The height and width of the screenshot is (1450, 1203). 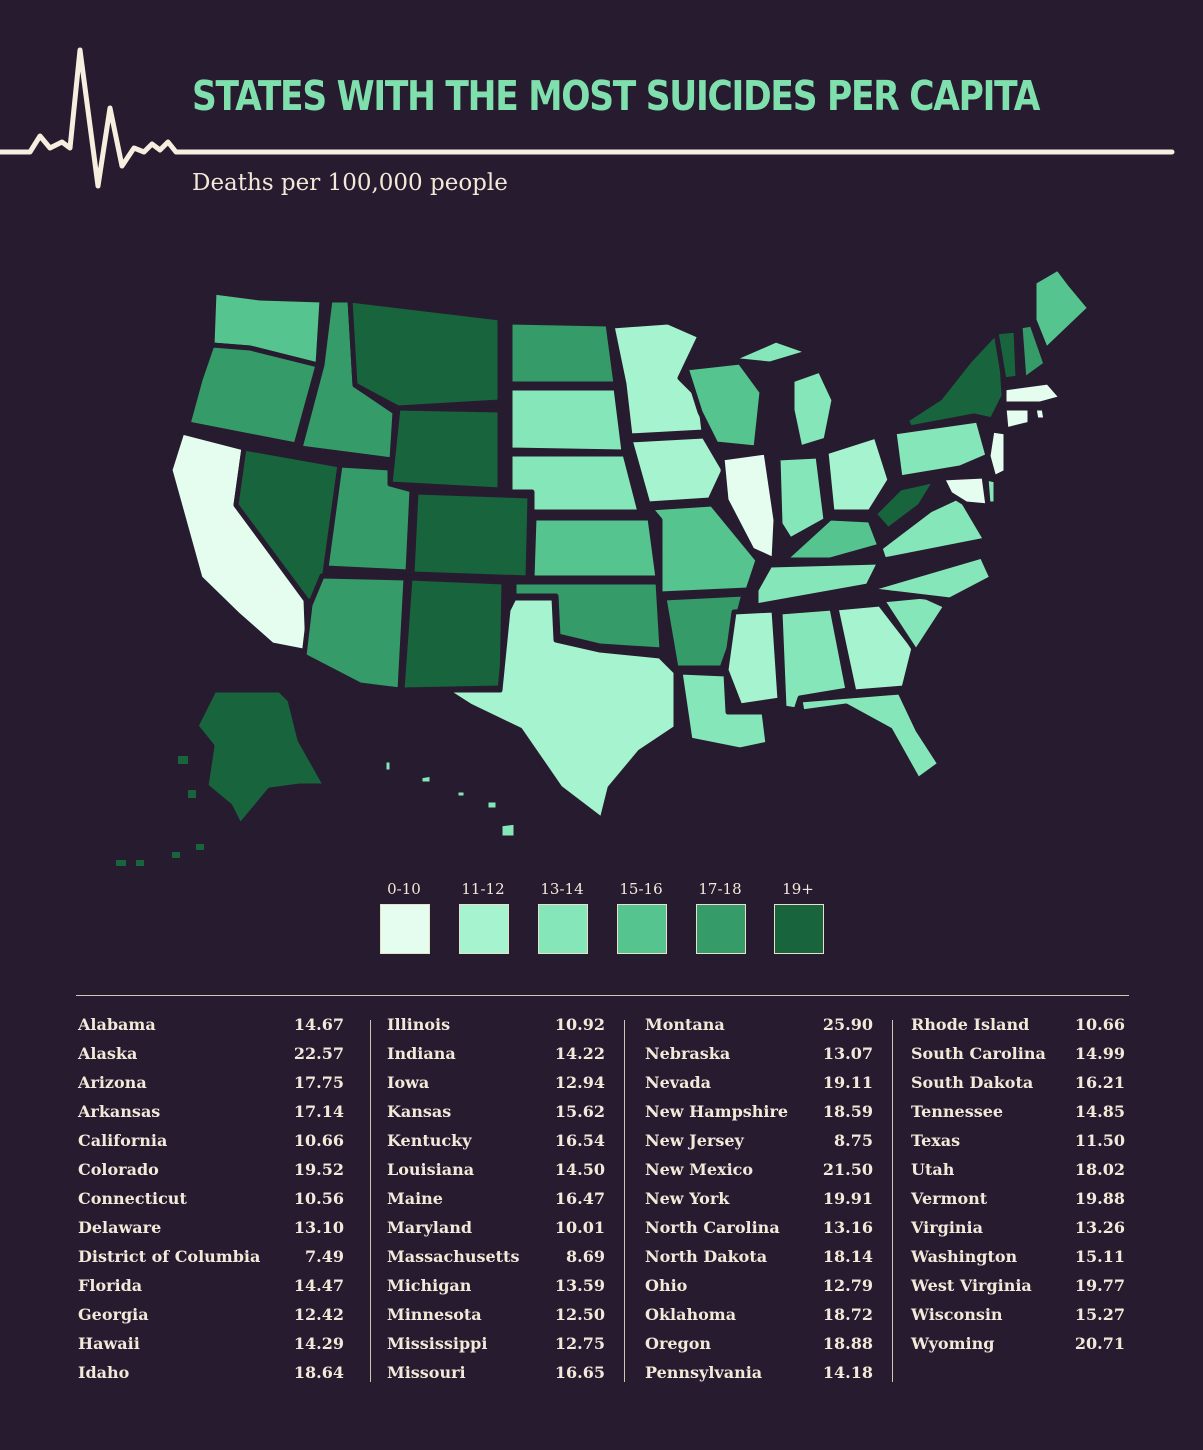 I want to click on table-row: Ohio 12.79, so click(x=759, y=1287).